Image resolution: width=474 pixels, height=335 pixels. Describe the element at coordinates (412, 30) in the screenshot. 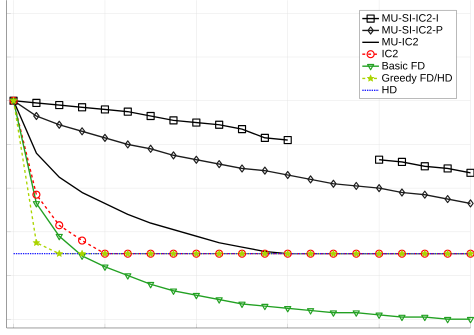

I see `legend-label: MU-SI-IC2-P` at that location.